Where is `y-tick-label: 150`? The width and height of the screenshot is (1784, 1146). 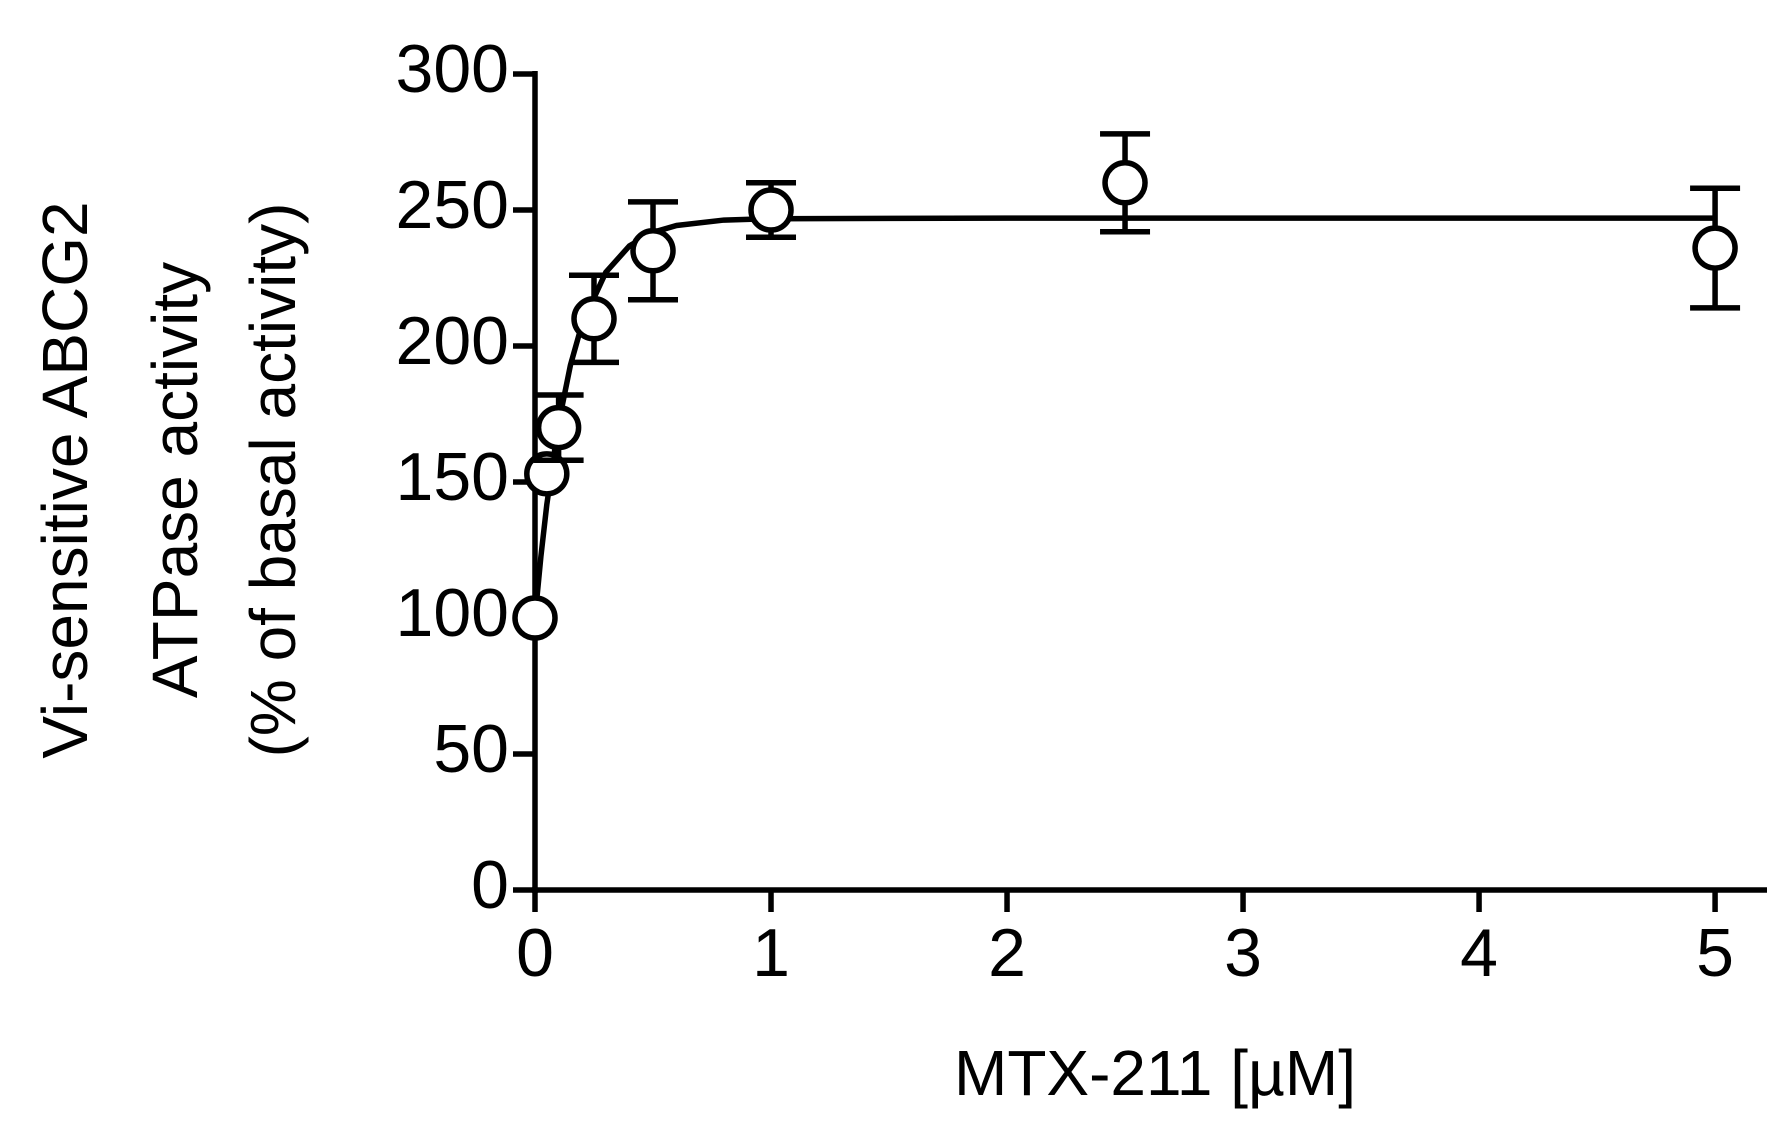 y-tick-label: 150 is located at coordinates (452, 477).